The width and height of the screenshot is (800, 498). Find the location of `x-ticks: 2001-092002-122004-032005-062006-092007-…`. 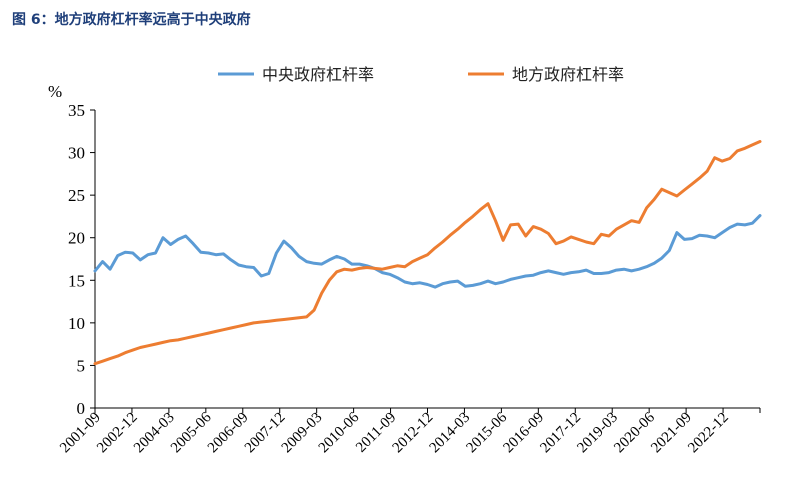

x-ticks: 2001-092002-122004-032005-062006-092007-… is located at coordinates (409, 432).